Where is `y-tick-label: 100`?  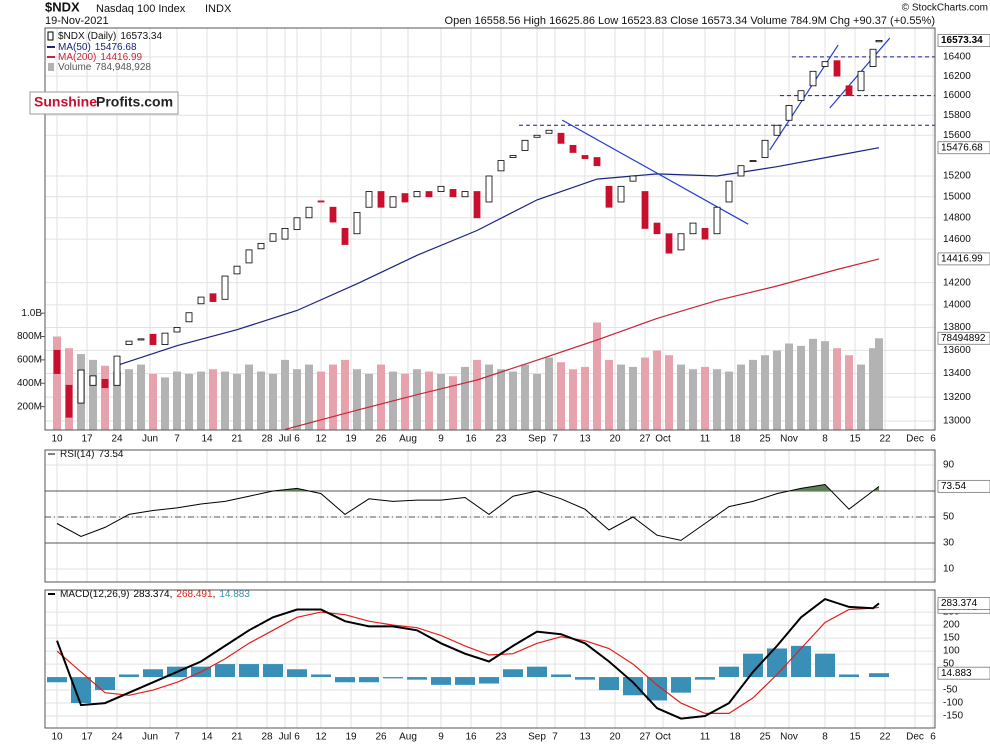 y-tick-label: 100 is located at coordinates (951, 651).